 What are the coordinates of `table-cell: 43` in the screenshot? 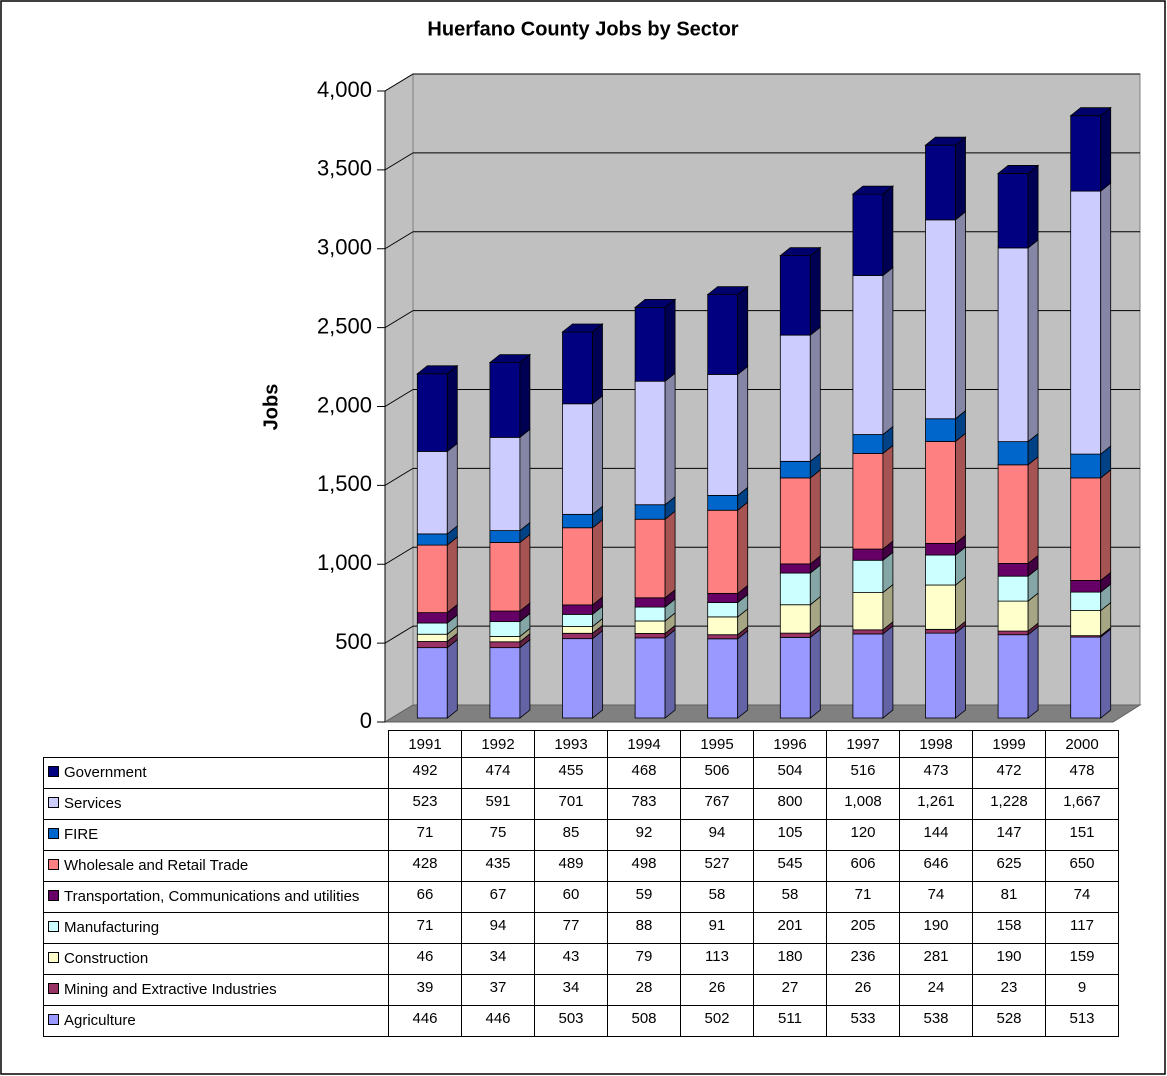 It's located at (571, 959).